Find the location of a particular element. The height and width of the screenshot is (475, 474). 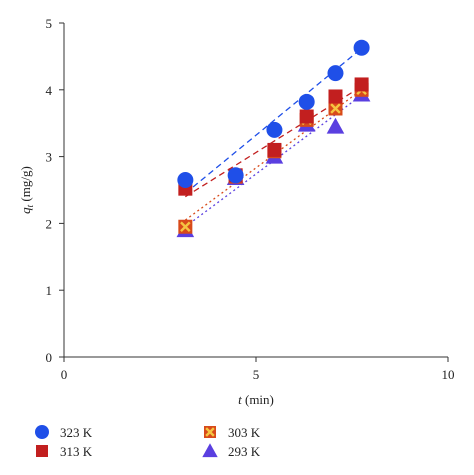

y-axis-title-unit: (mg/g) is located at coordinates (25, 185).